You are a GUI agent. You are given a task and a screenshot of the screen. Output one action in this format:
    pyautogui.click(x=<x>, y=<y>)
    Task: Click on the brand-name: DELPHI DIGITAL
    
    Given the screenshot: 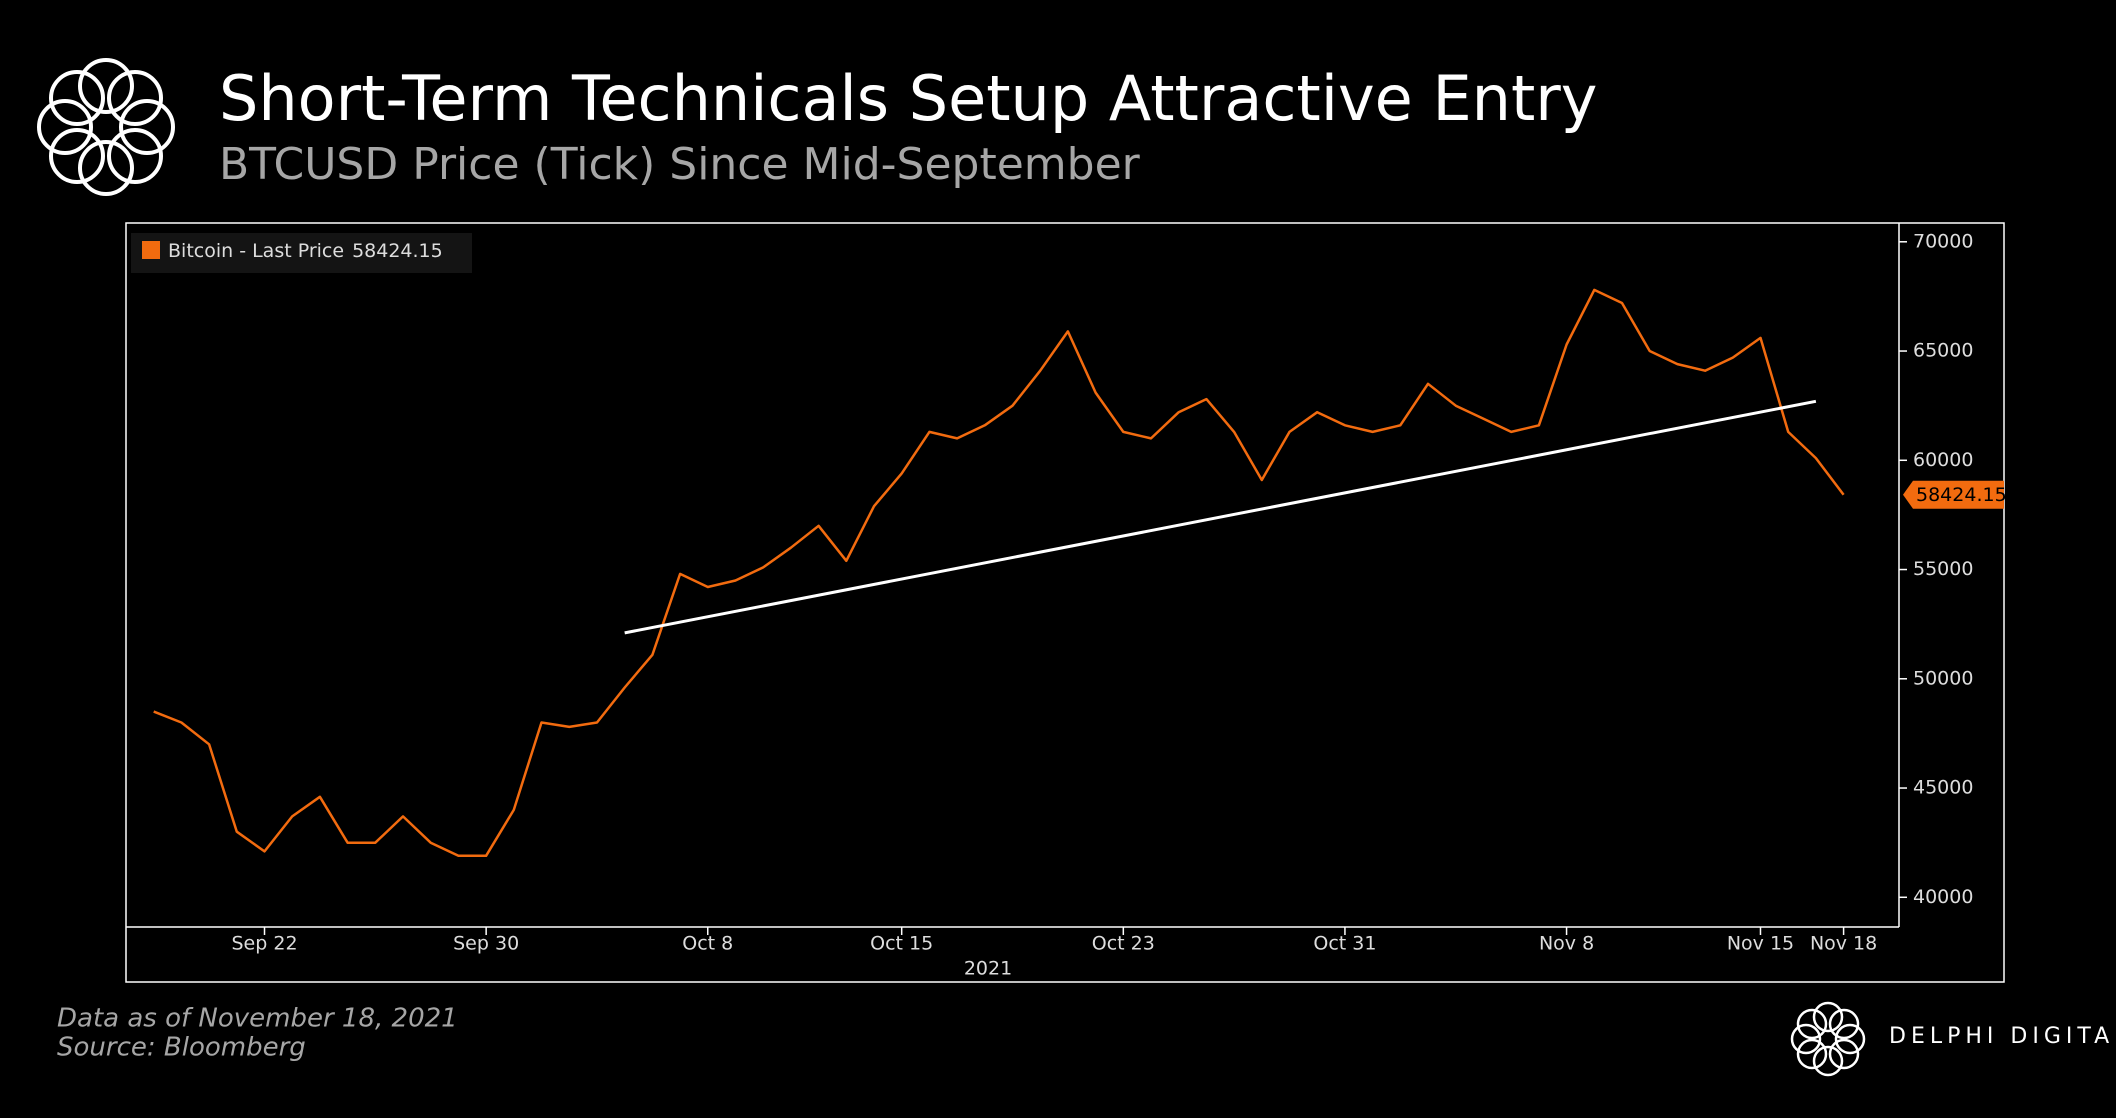 What is the action you would take?
    pyautogui.click(x=2002, y=1036)
    